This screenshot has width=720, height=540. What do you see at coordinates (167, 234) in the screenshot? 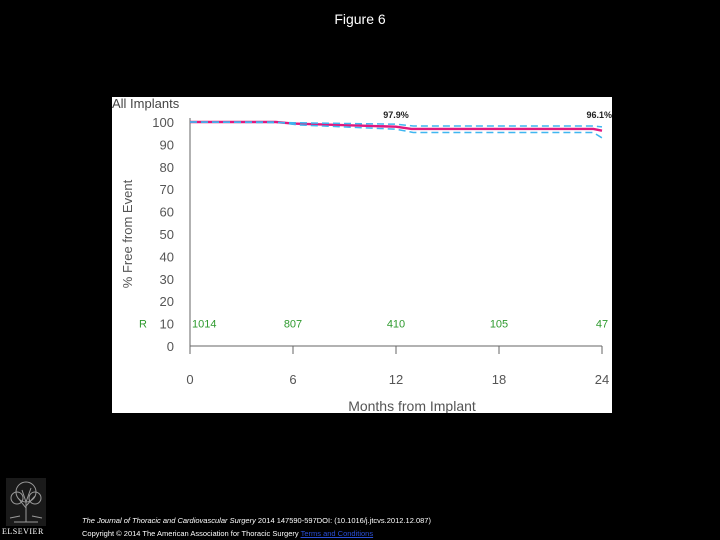
I see `y-tick-label: 50` at bounding box center [167, 234].